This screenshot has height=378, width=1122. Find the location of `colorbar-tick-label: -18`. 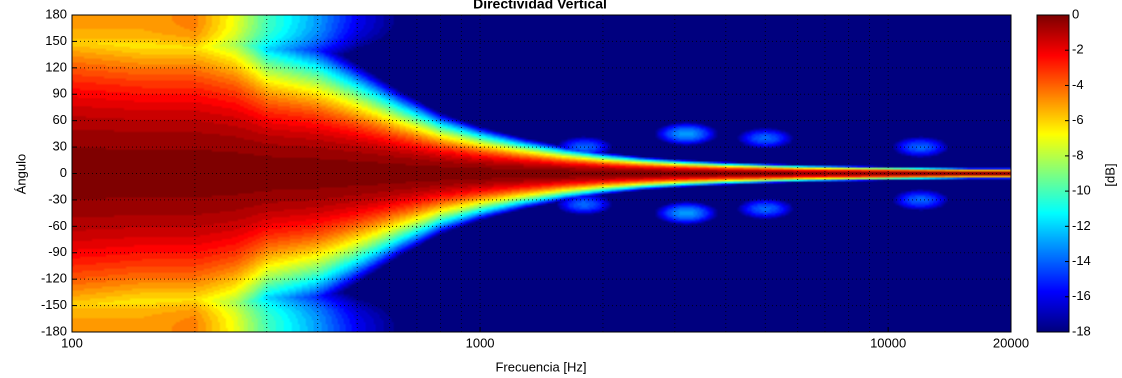

colorbar-tick-label: -18 is located at coordinates (1081, 330).